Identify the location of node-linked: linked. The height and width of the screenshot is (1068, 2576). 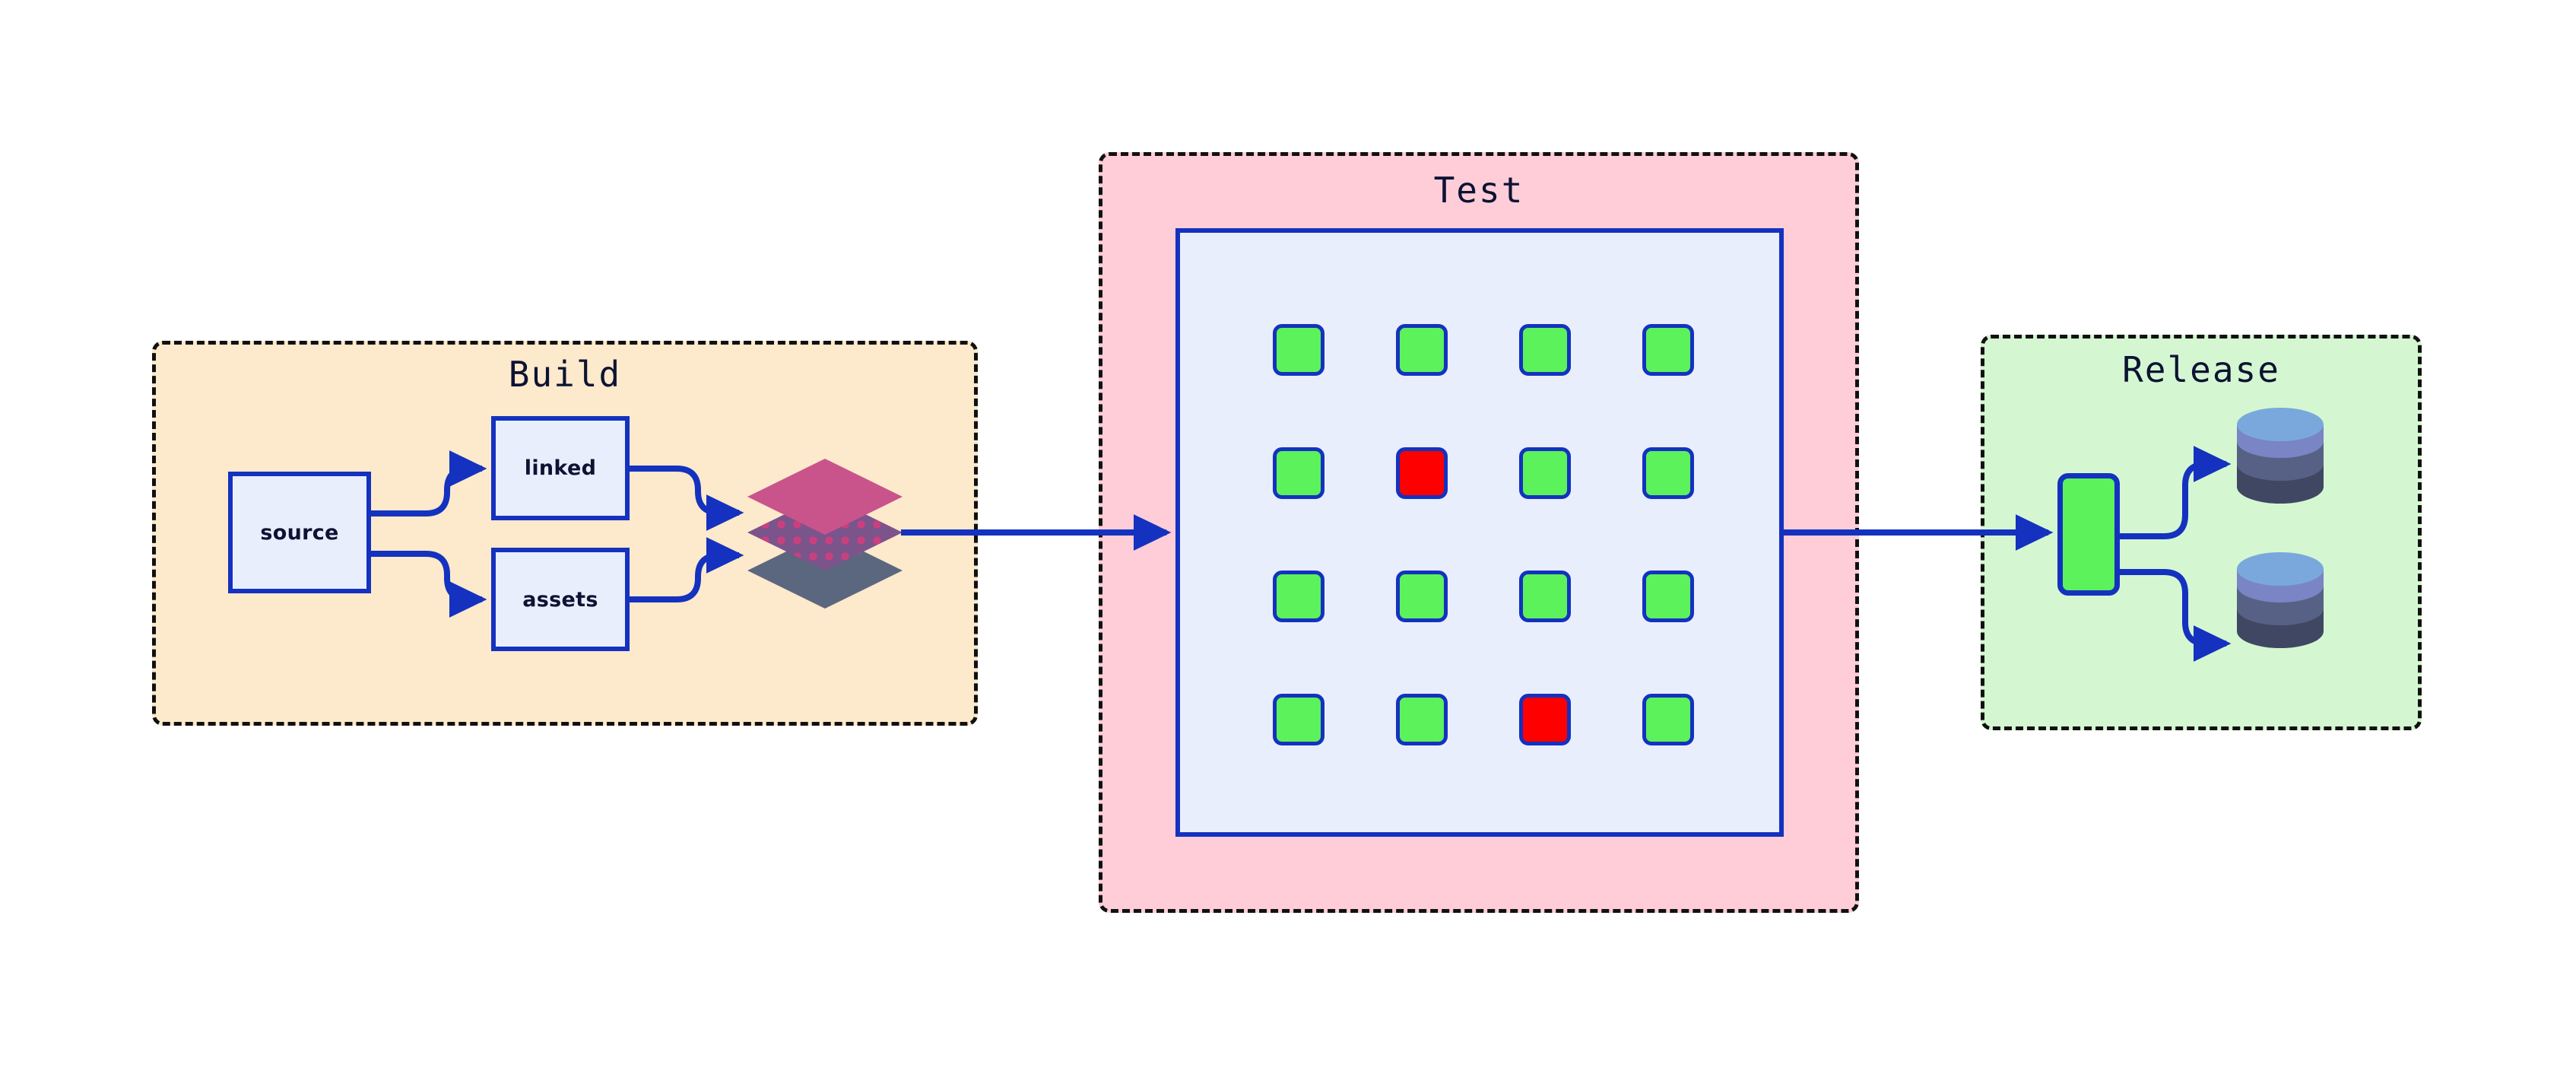
(560, 468).